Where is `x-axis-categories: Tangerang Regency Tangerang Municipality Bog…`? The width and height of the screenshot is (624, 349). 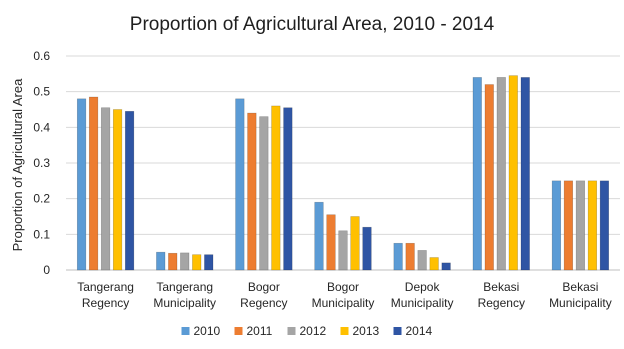
x-axis-categories: Tangerang Regency Tangerang Municipality Bog… is located at coordinates (344, 295).